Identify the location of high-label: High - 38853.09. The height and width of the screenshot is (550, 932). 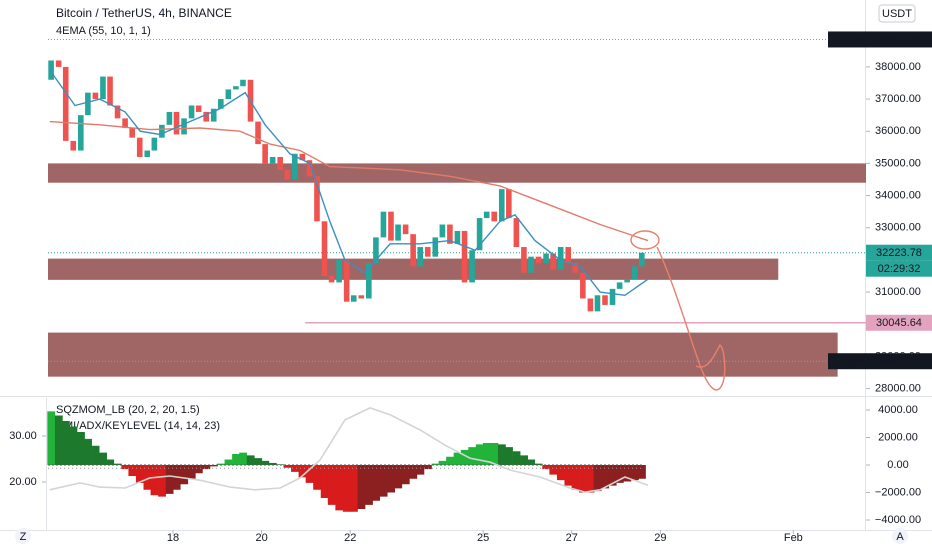
(880, 40).